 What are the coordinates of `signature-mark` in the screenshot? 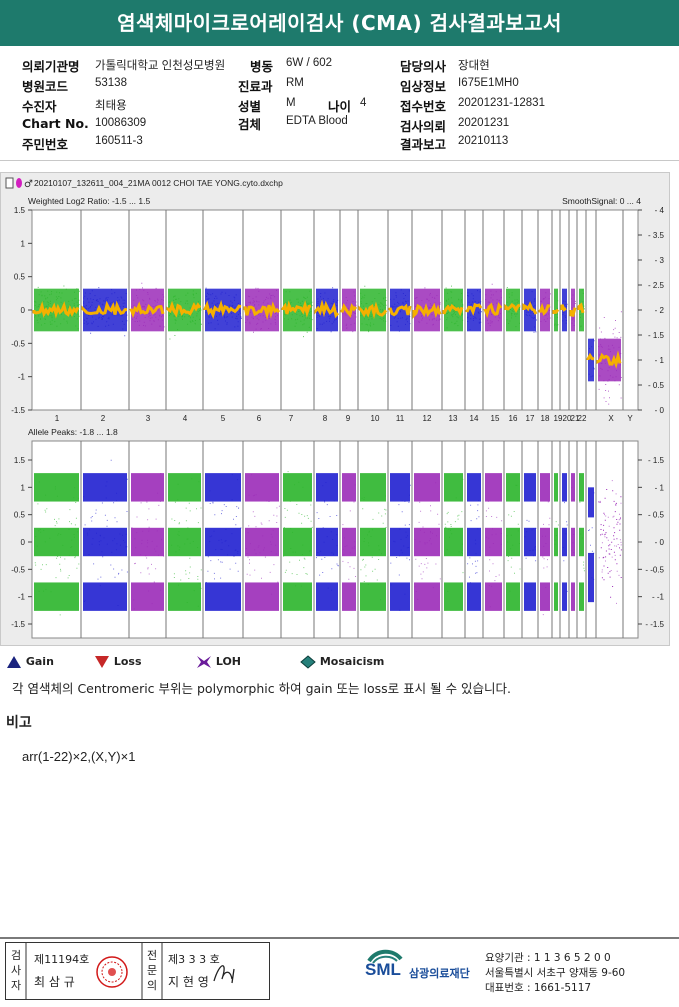 It's located at (224, 974).